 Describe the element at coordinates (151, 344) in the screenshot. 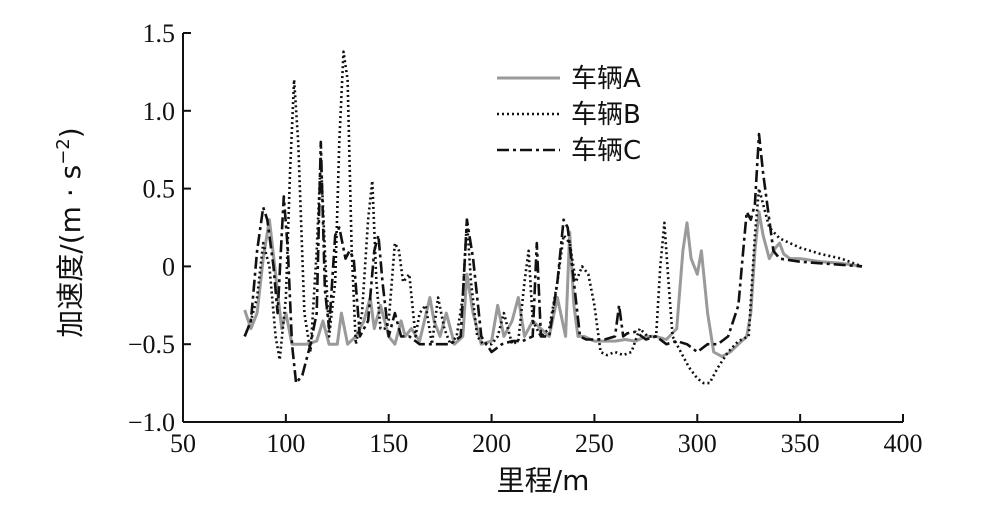

I see `y-tick-label: −0.5` at that location.